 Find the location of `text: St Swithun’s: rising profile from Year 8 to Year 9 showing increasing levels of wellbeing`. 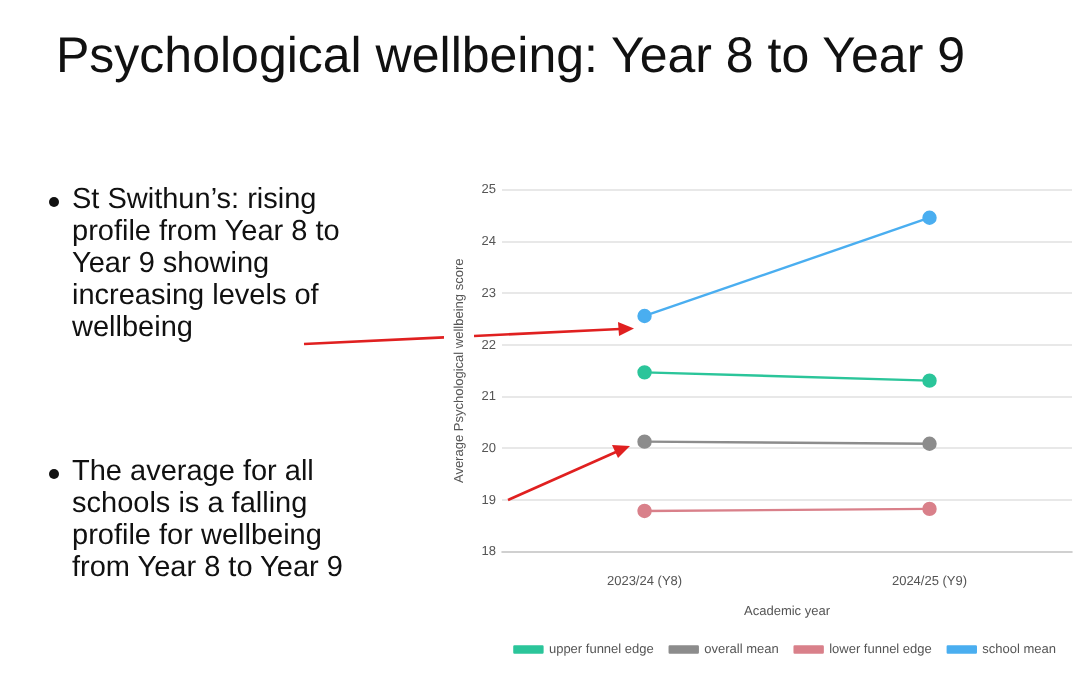

text: St Swithun’s: rising profile from Year 8 to Year 9 showing increasing levels of wellbeing is located at coordinates (207, 264).